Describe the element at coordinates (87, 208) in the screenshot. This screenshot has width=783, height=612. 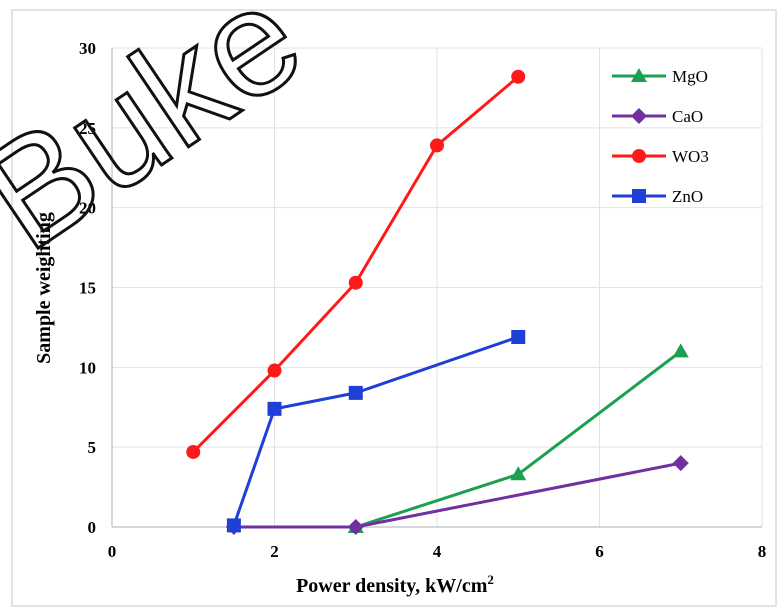
I see `y-tick-label: 20` at that location.